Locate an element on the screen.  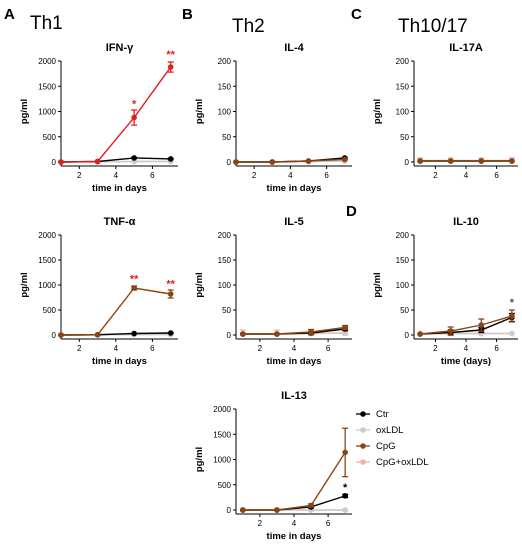
chart-title: IL-17A is located at coordinates (466, 48).